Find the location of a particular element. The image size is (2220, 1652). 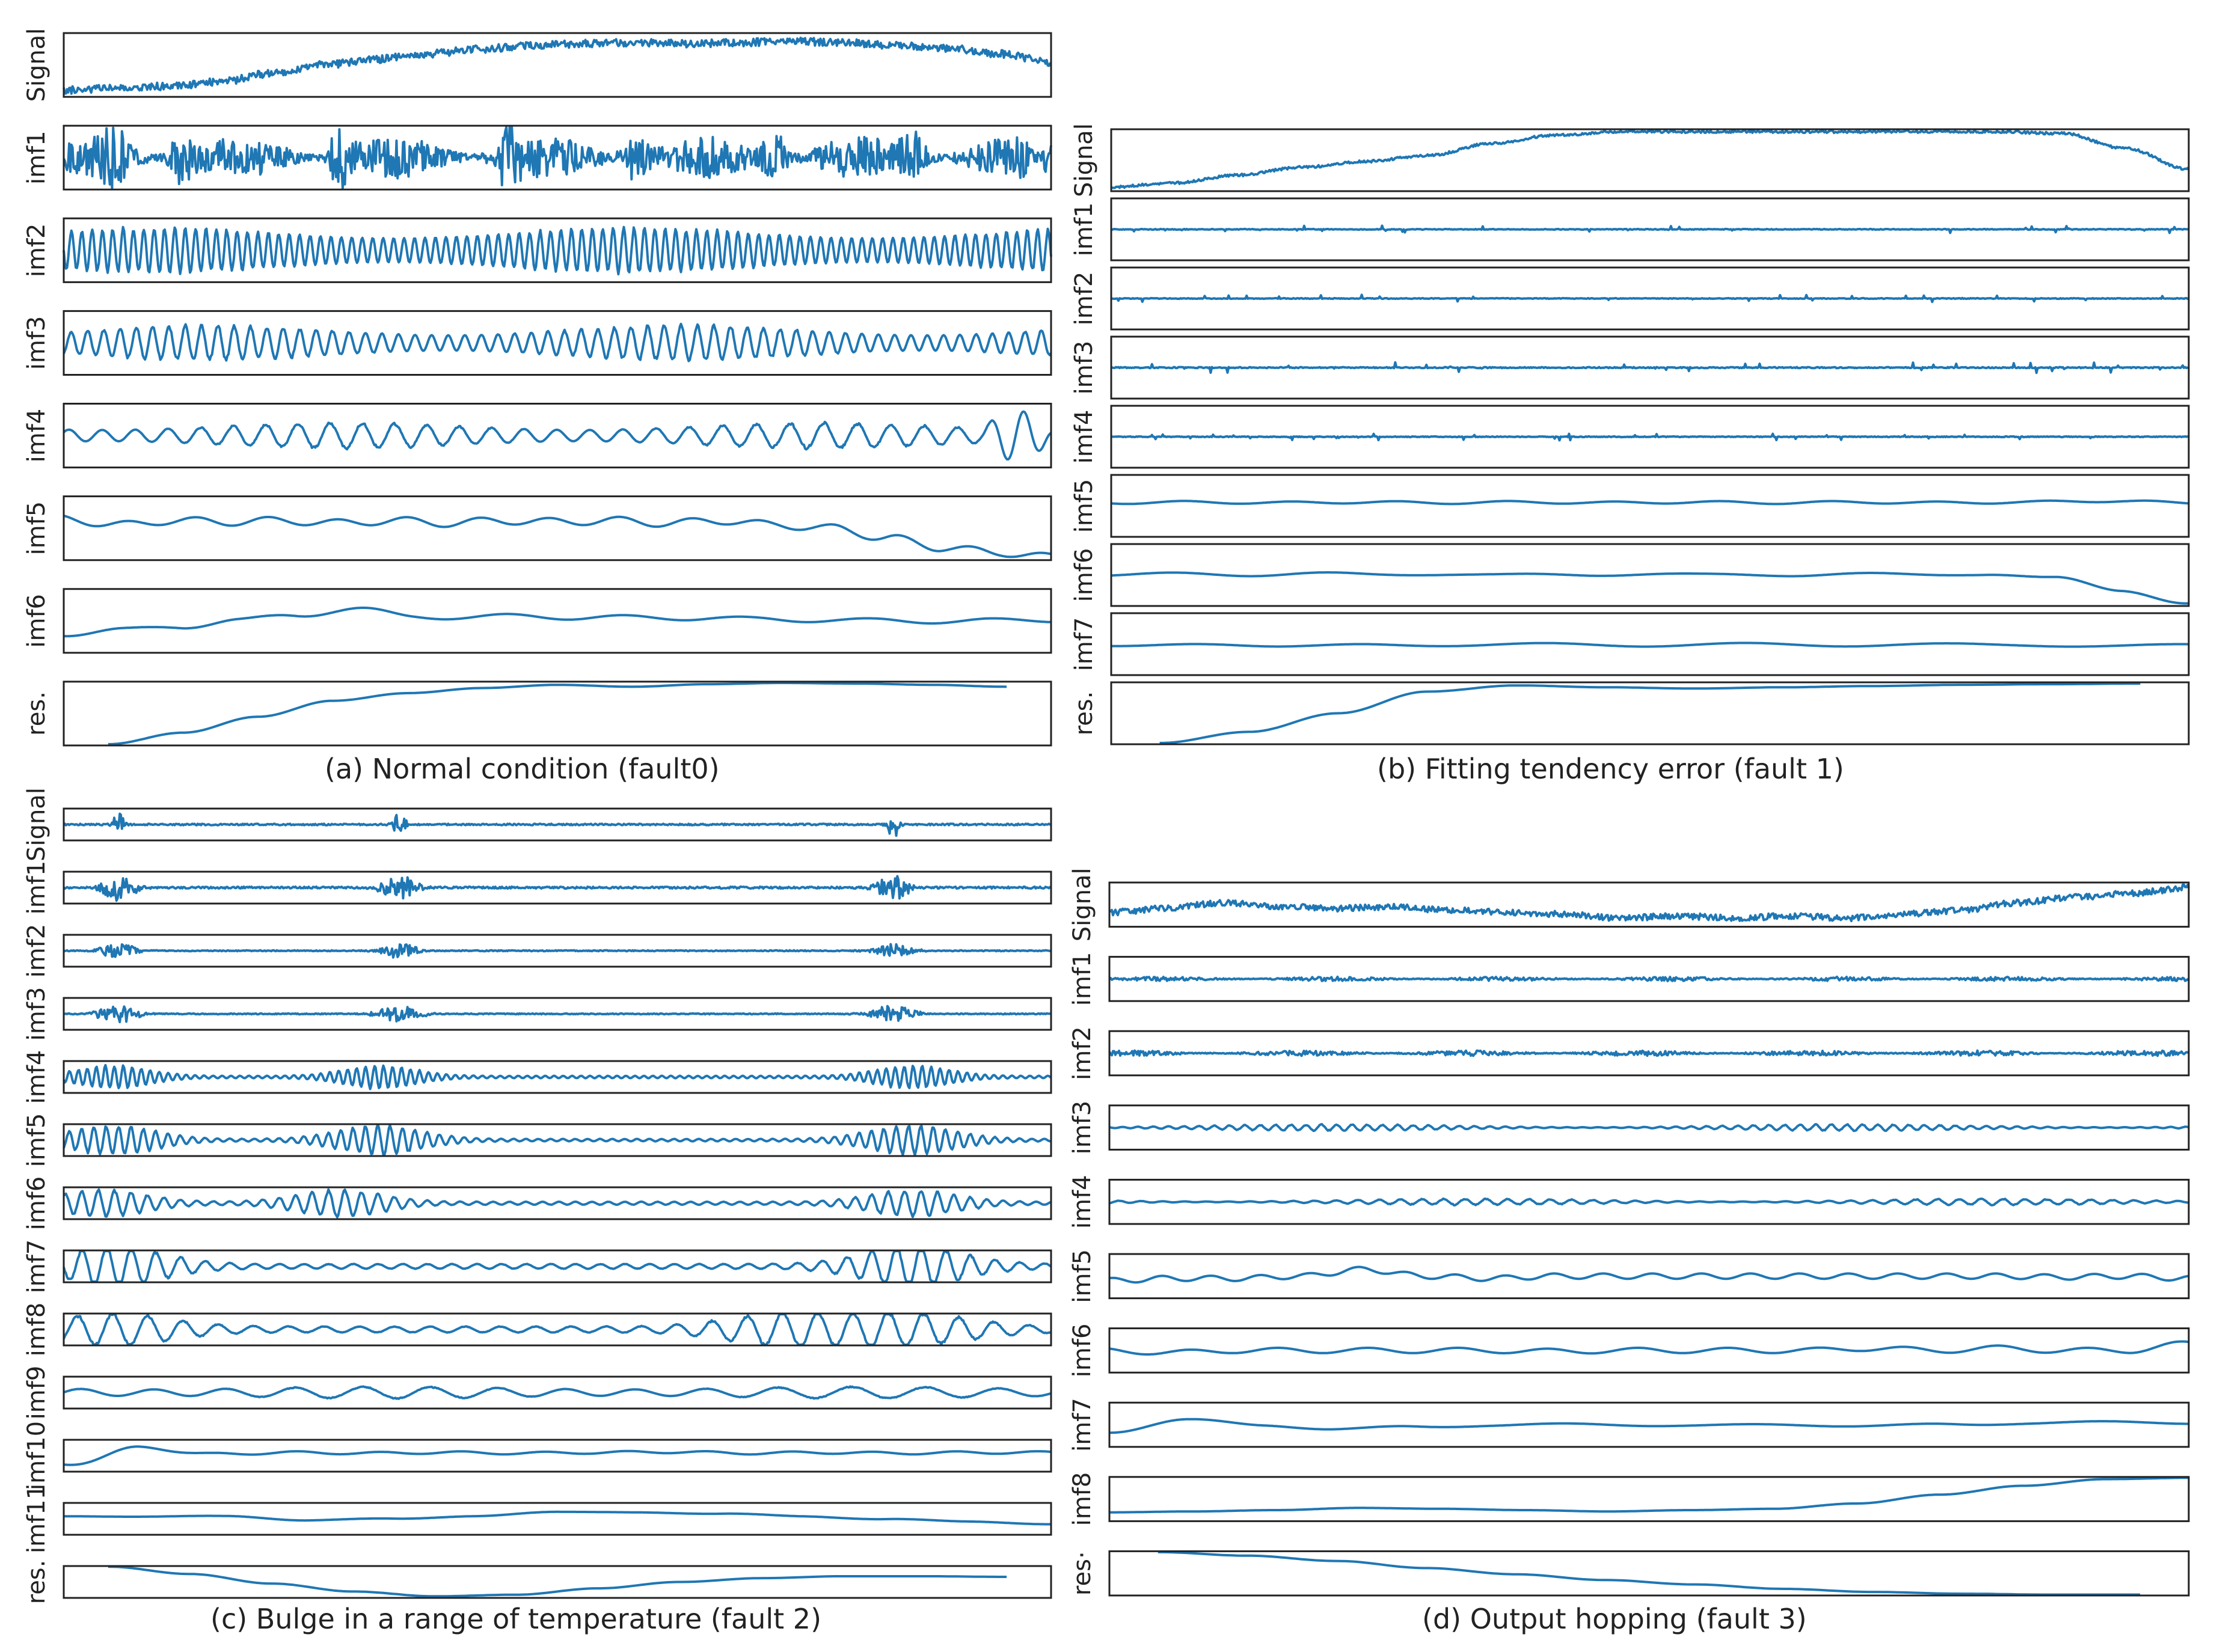

subplot-c-6: imf6 is located at coordinates (538, 1203).